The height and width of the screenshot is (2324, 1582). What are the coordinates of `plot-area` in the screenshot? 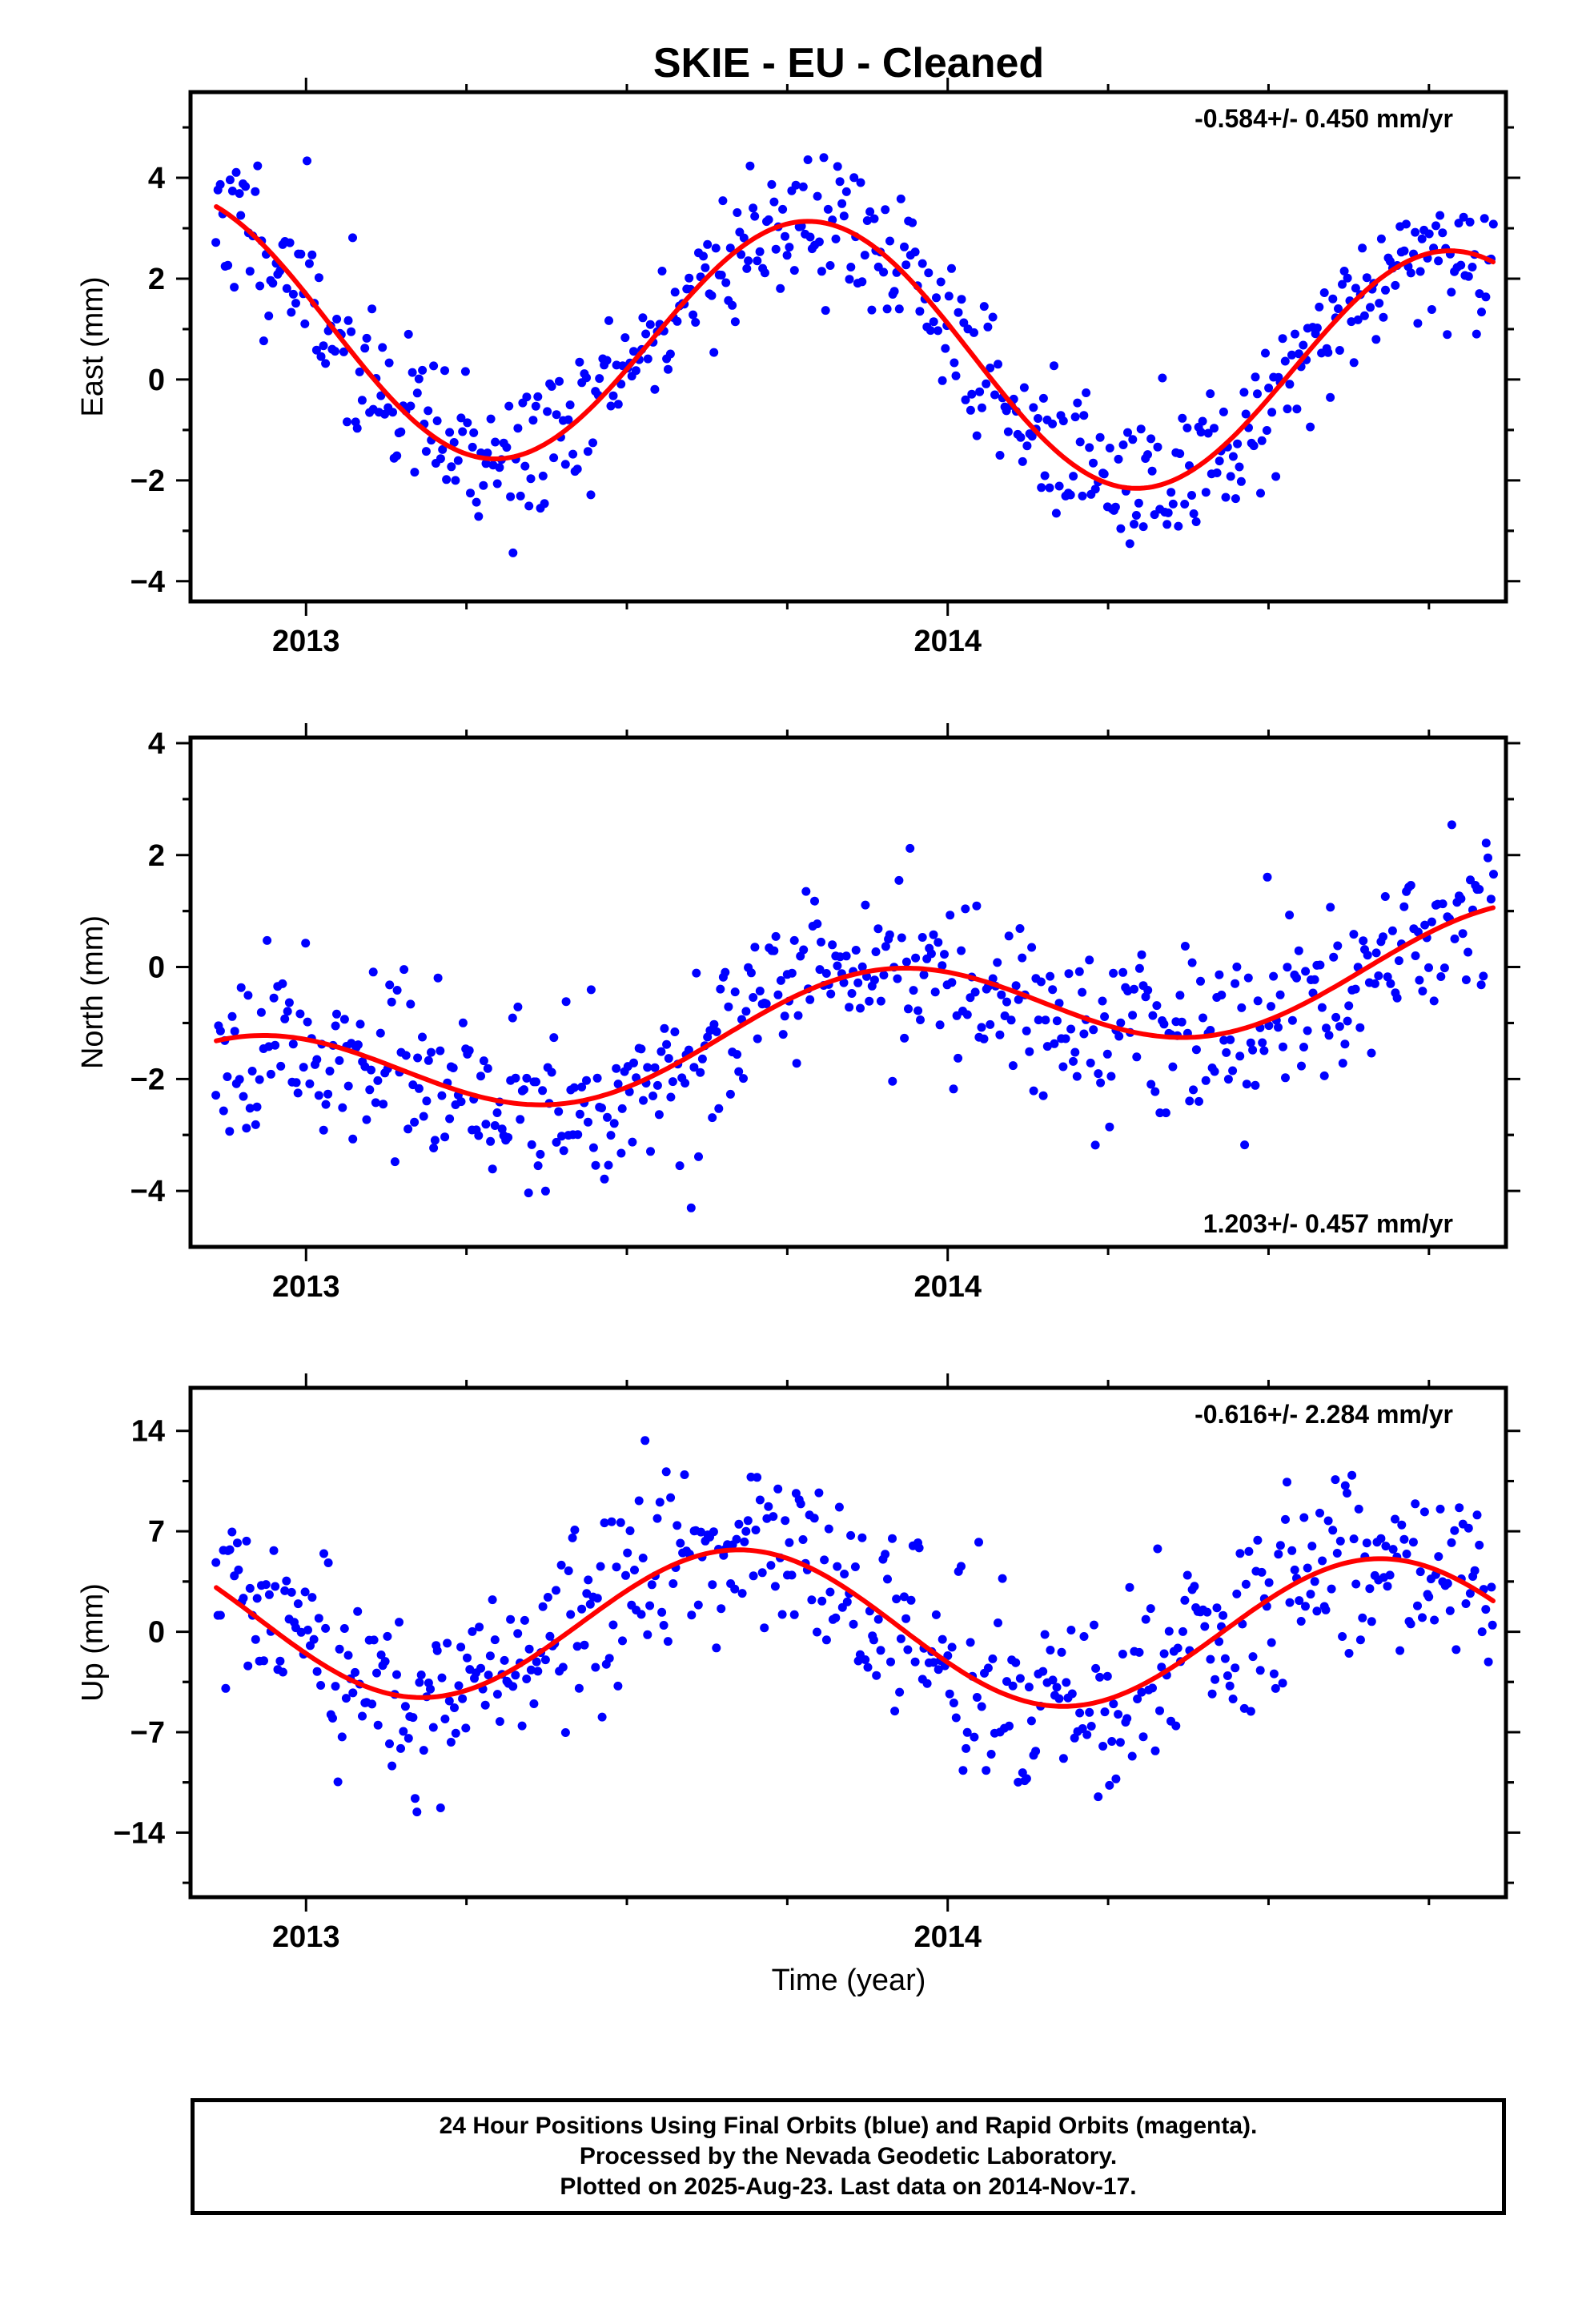 It's located at (854, 355).